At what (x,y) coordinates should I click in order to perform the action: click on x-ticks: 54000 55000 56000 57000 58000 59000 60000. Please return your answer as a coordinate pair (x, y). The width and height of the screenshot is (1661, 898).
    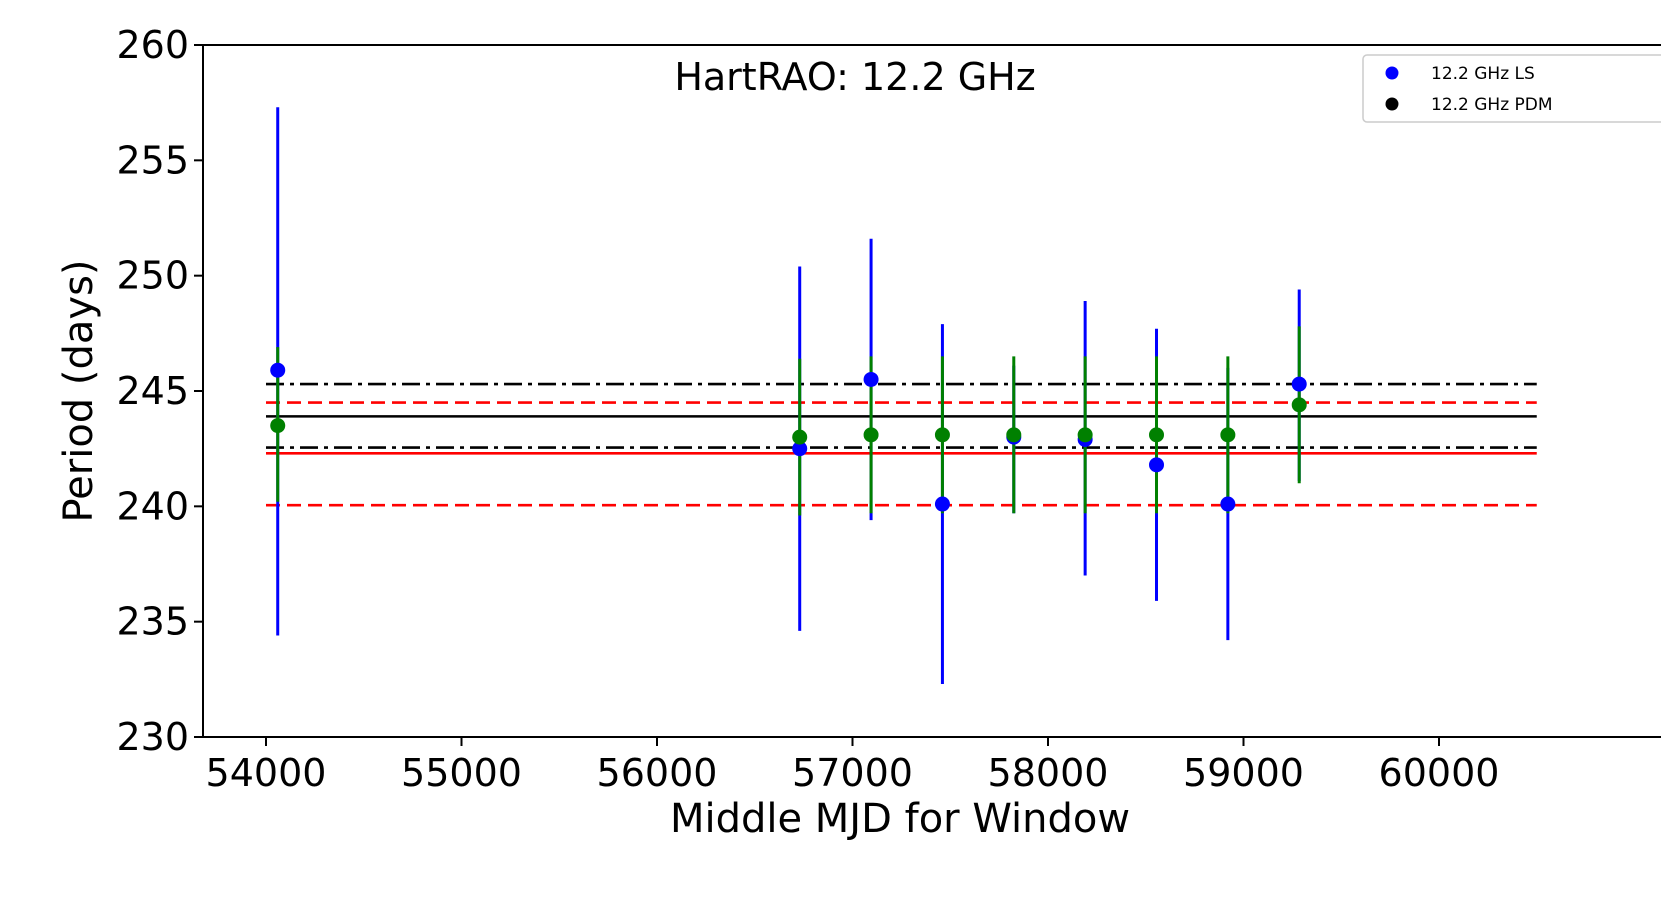
    Looking at the image, I should click on (853, 766).